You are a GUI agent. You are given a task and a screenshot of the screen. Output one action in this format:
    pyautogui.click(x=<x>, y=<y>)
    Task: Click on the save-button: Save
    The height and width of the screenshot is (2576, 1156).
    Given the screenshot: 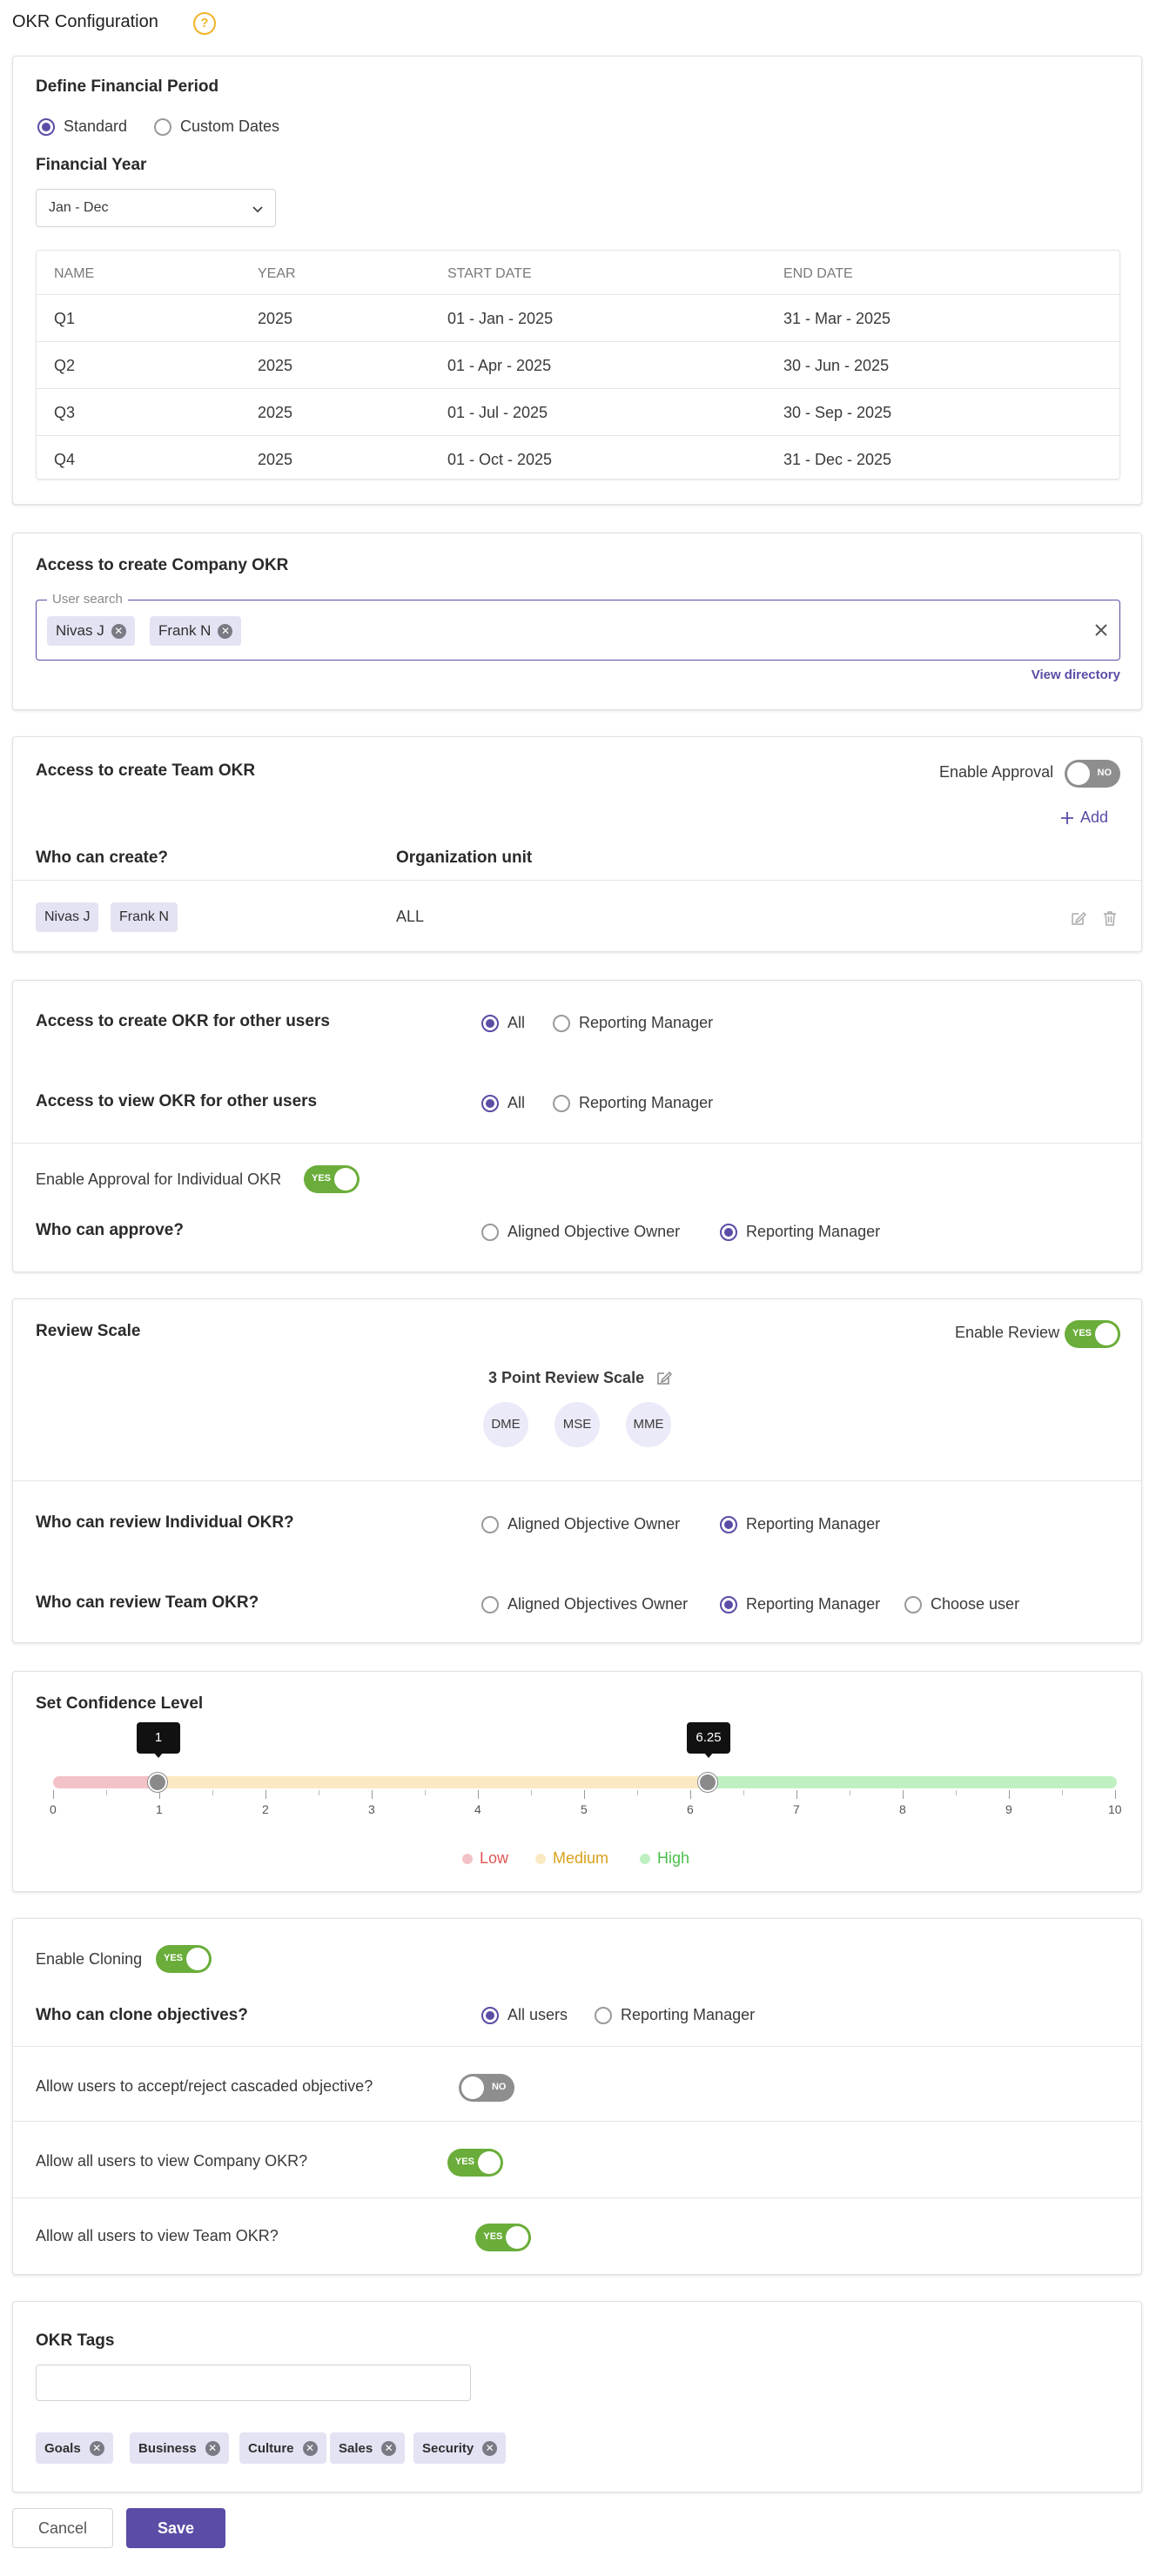 What is the action you would take?
    pyautogui.click(x=176, y=2528)
    